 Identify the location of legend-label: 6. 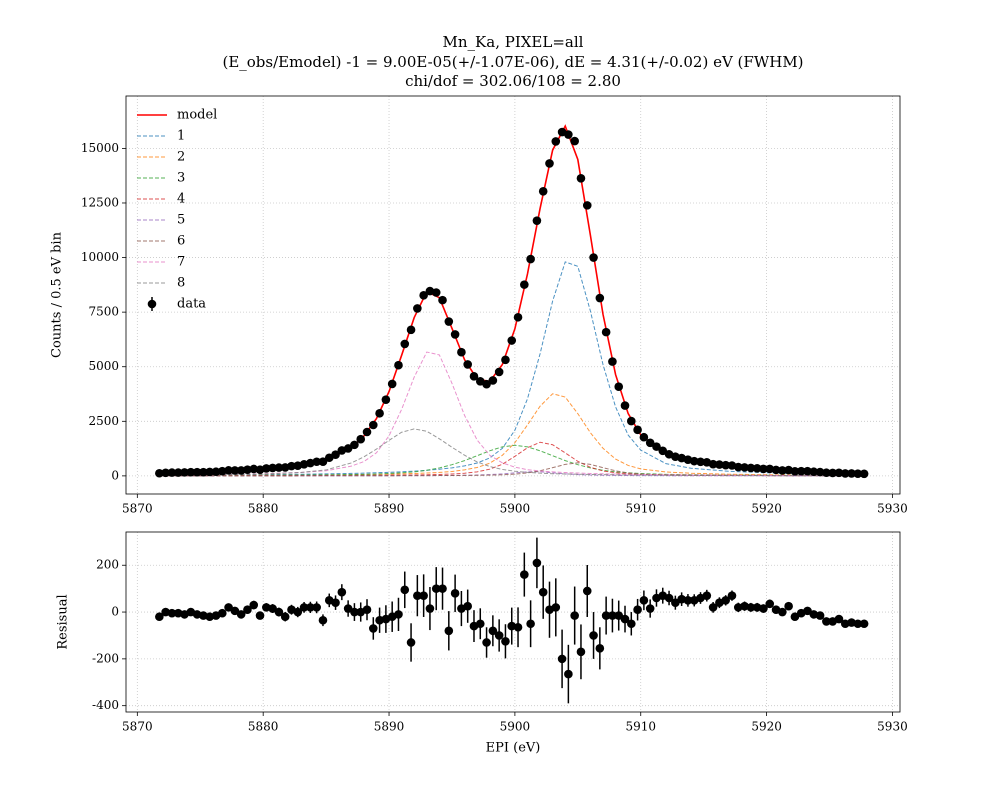
(181, 241).